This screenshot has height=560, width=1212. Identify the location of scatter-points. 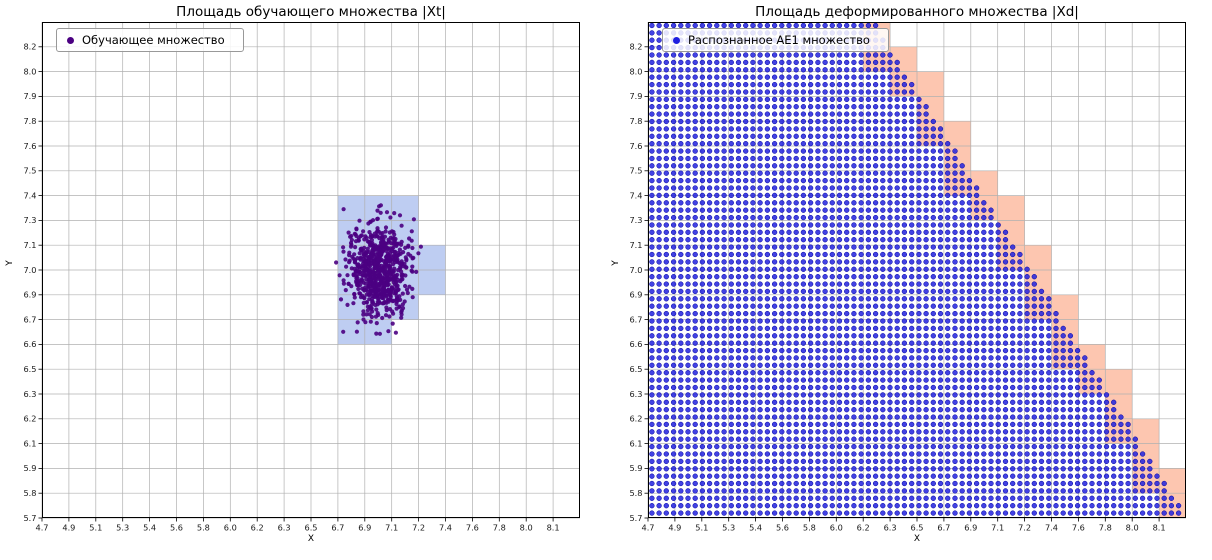
(378, 269).